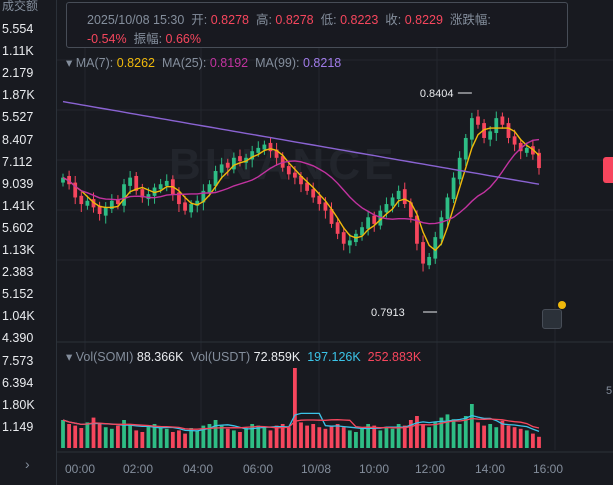  What do you see at coordinates (359, 20) in the screenshot?
I see `low-value: 0.8223` at bounding box center [359, 20].